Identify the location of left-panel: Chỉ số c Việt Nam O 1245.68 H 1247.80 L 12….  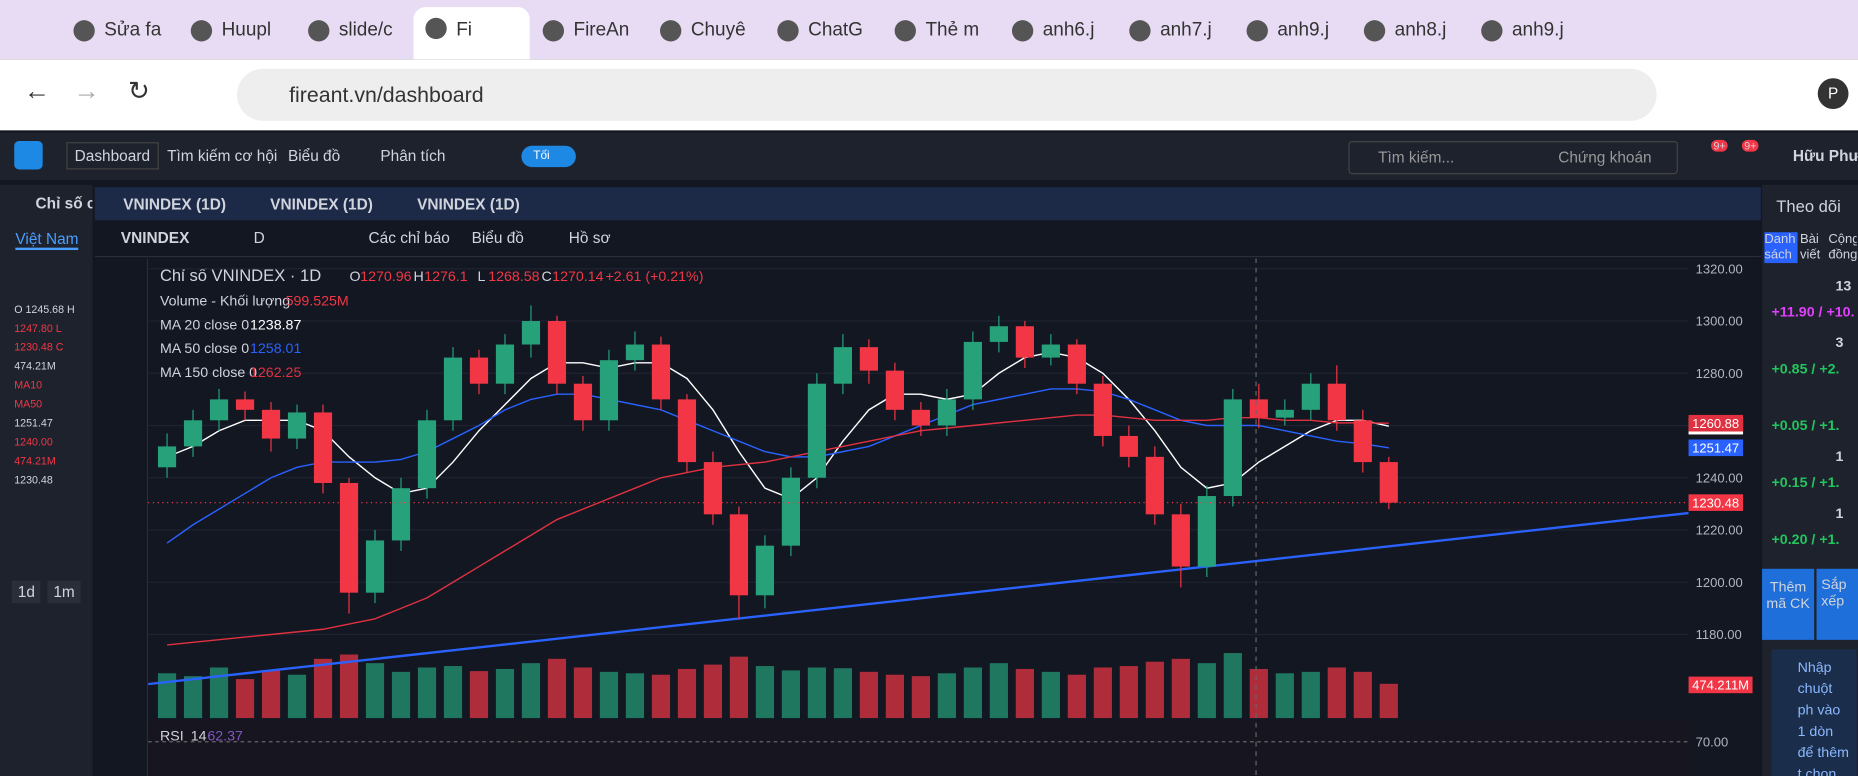
(46, 480).